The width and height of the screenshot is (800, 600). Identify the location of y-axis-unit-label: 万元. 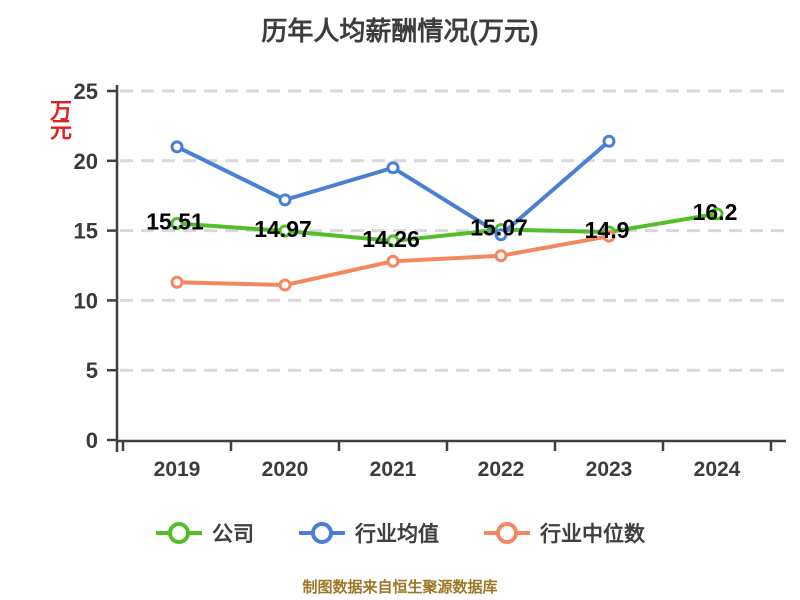
(59, 118).